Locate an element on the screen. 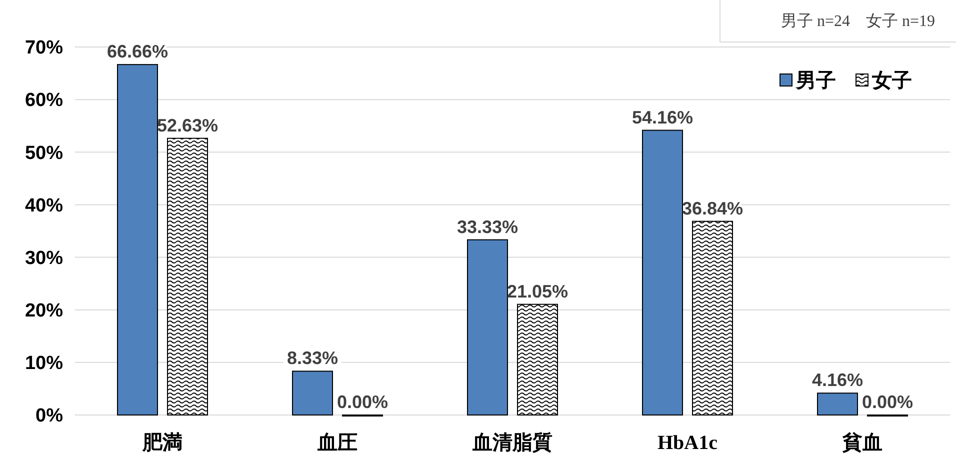 This screenshot has width=956, height=457. legend-label: 女子 is located at coordinates (891, 81).